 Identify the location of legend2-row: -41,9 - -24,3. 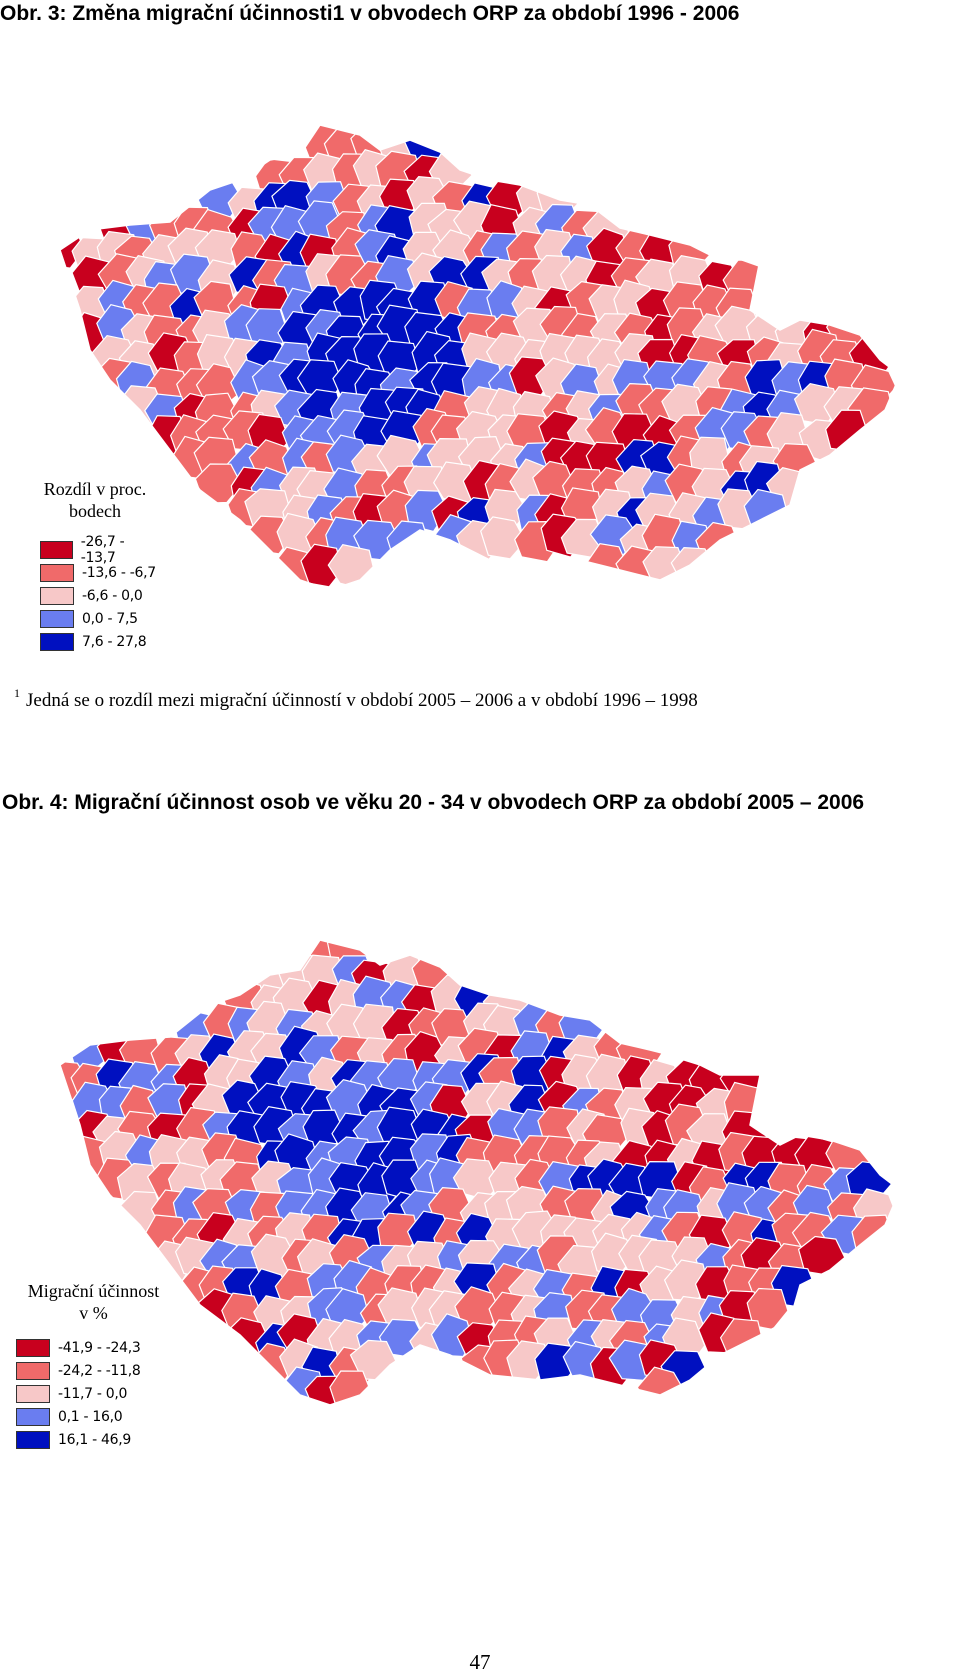
(101, 1347).